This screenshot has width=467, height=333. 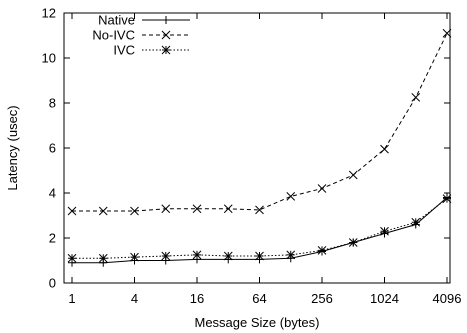 What do you see at coordinates (52, 238) in the screenshot?
I see `y-tick-label: 2` at bounding box center [52, 238].